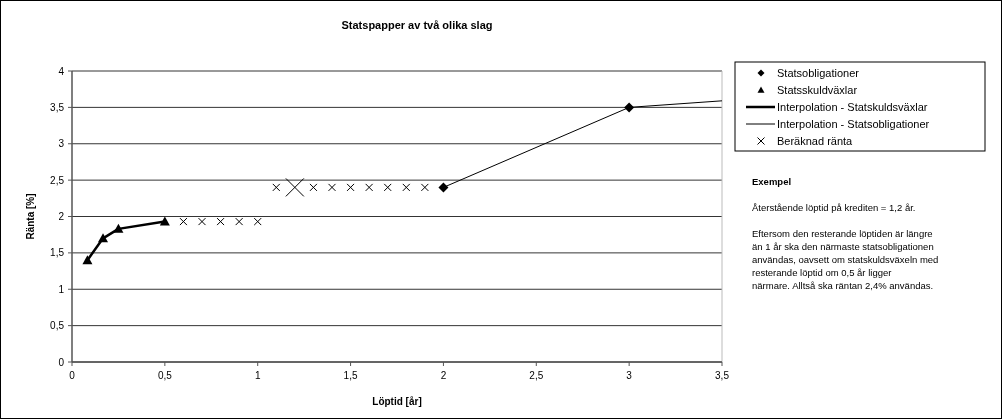 This screenshot has width=1002, height=419. I want to click on x-tick-label: 2,5, so click(536, 375).